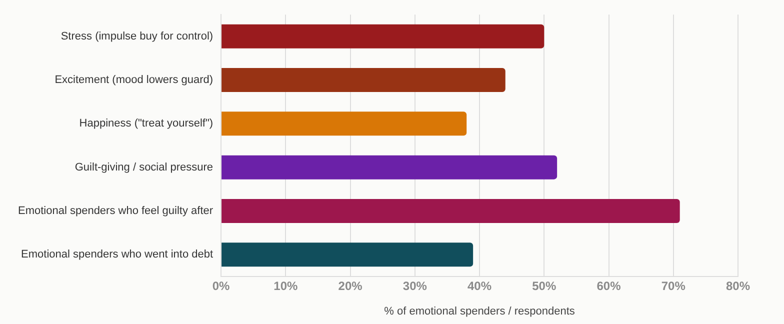 Image resolution: width=784 pixels, height=324 pixels. I want to click on x-tick-label: 0%, so click(221, 285).